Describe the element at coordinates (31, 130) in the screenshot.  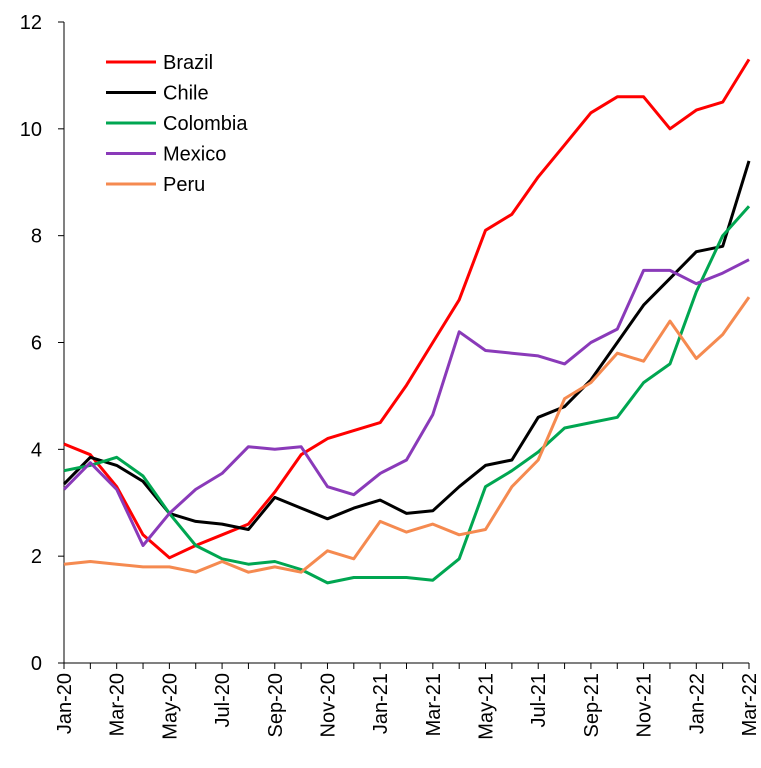
I see `y-tick-label: 10` at that location.